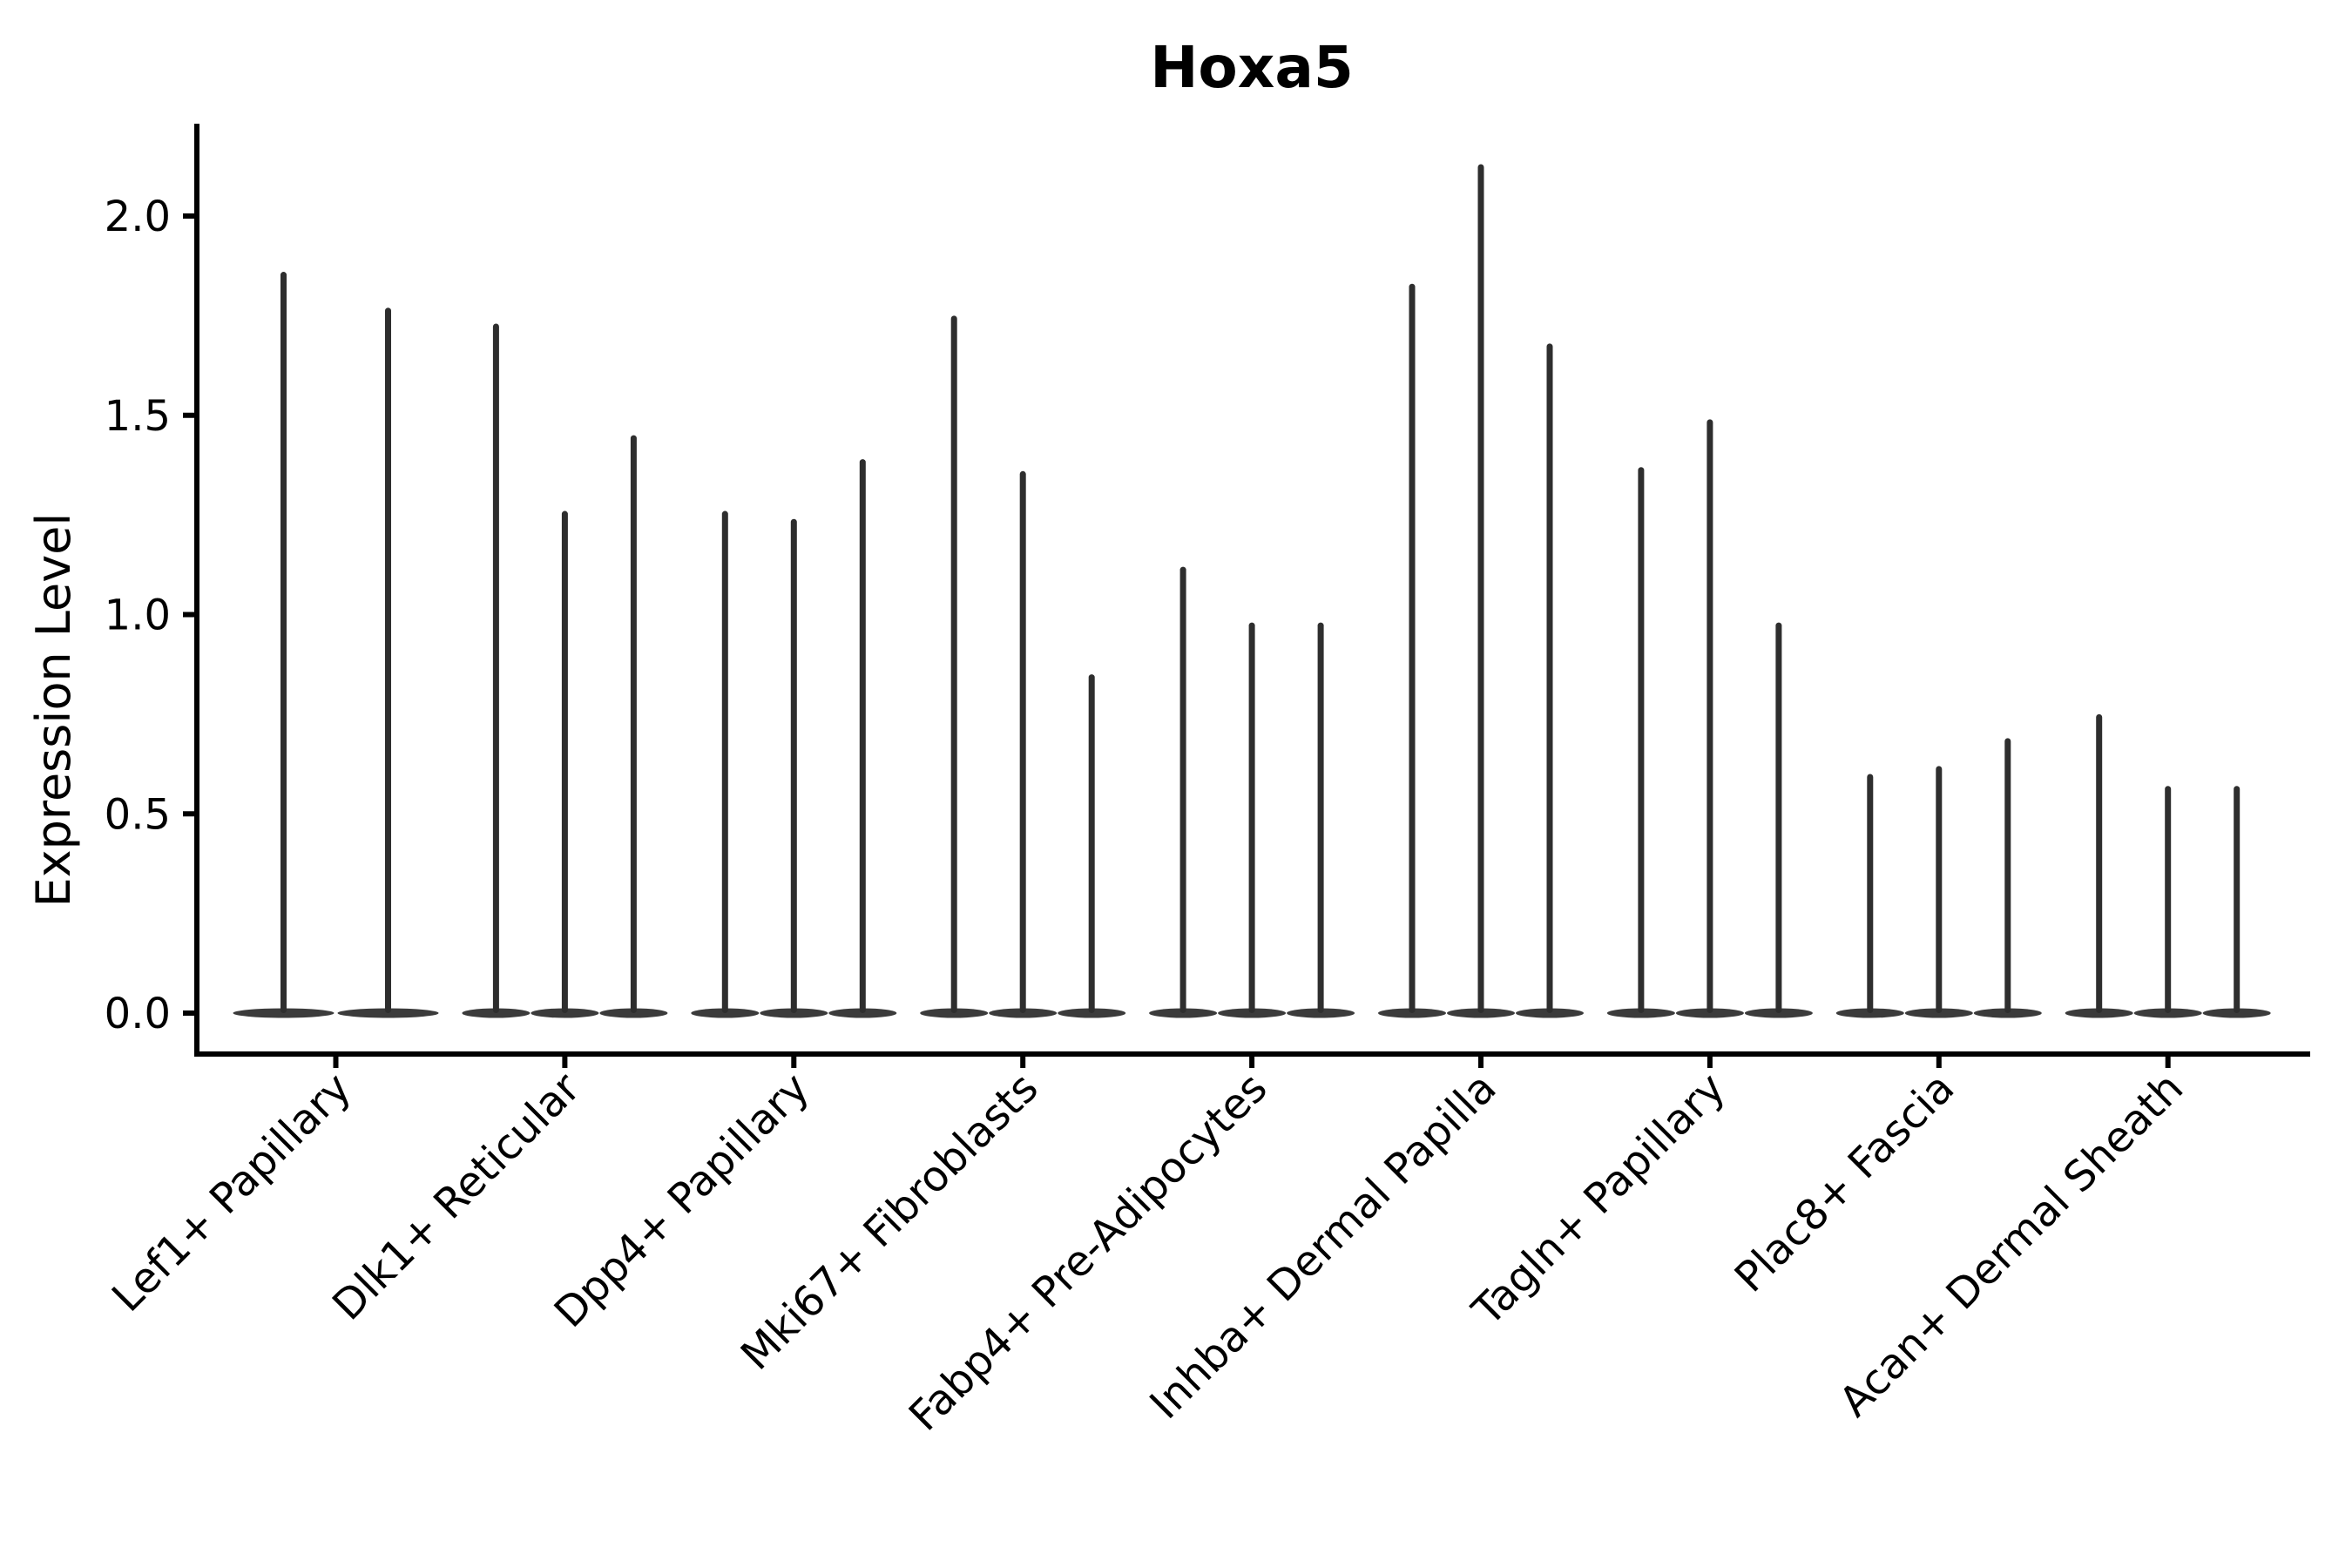 The height and width of the screenshot is (1568, 2352). I want to click on x-tick-label: Plac8+ Fascia, so click(1845, 1183).